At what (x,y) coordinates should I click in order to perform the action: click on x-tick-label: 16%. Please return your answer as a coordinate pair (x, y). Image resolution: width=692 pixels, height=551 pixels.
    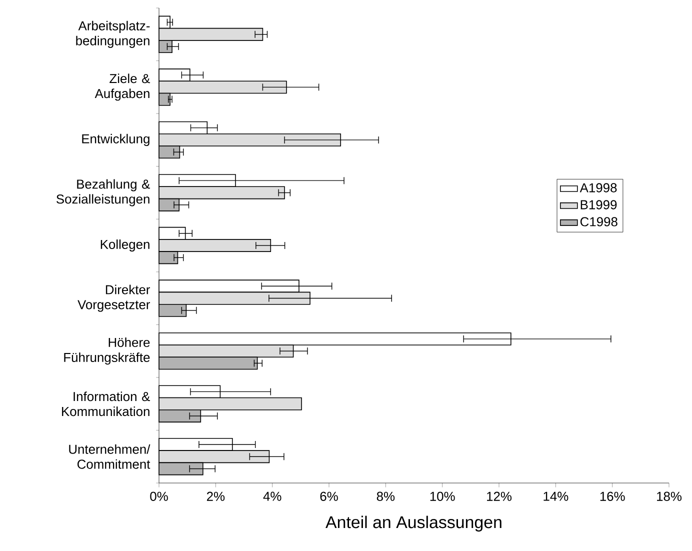
    Looking at the image, I should click on (612, 496).